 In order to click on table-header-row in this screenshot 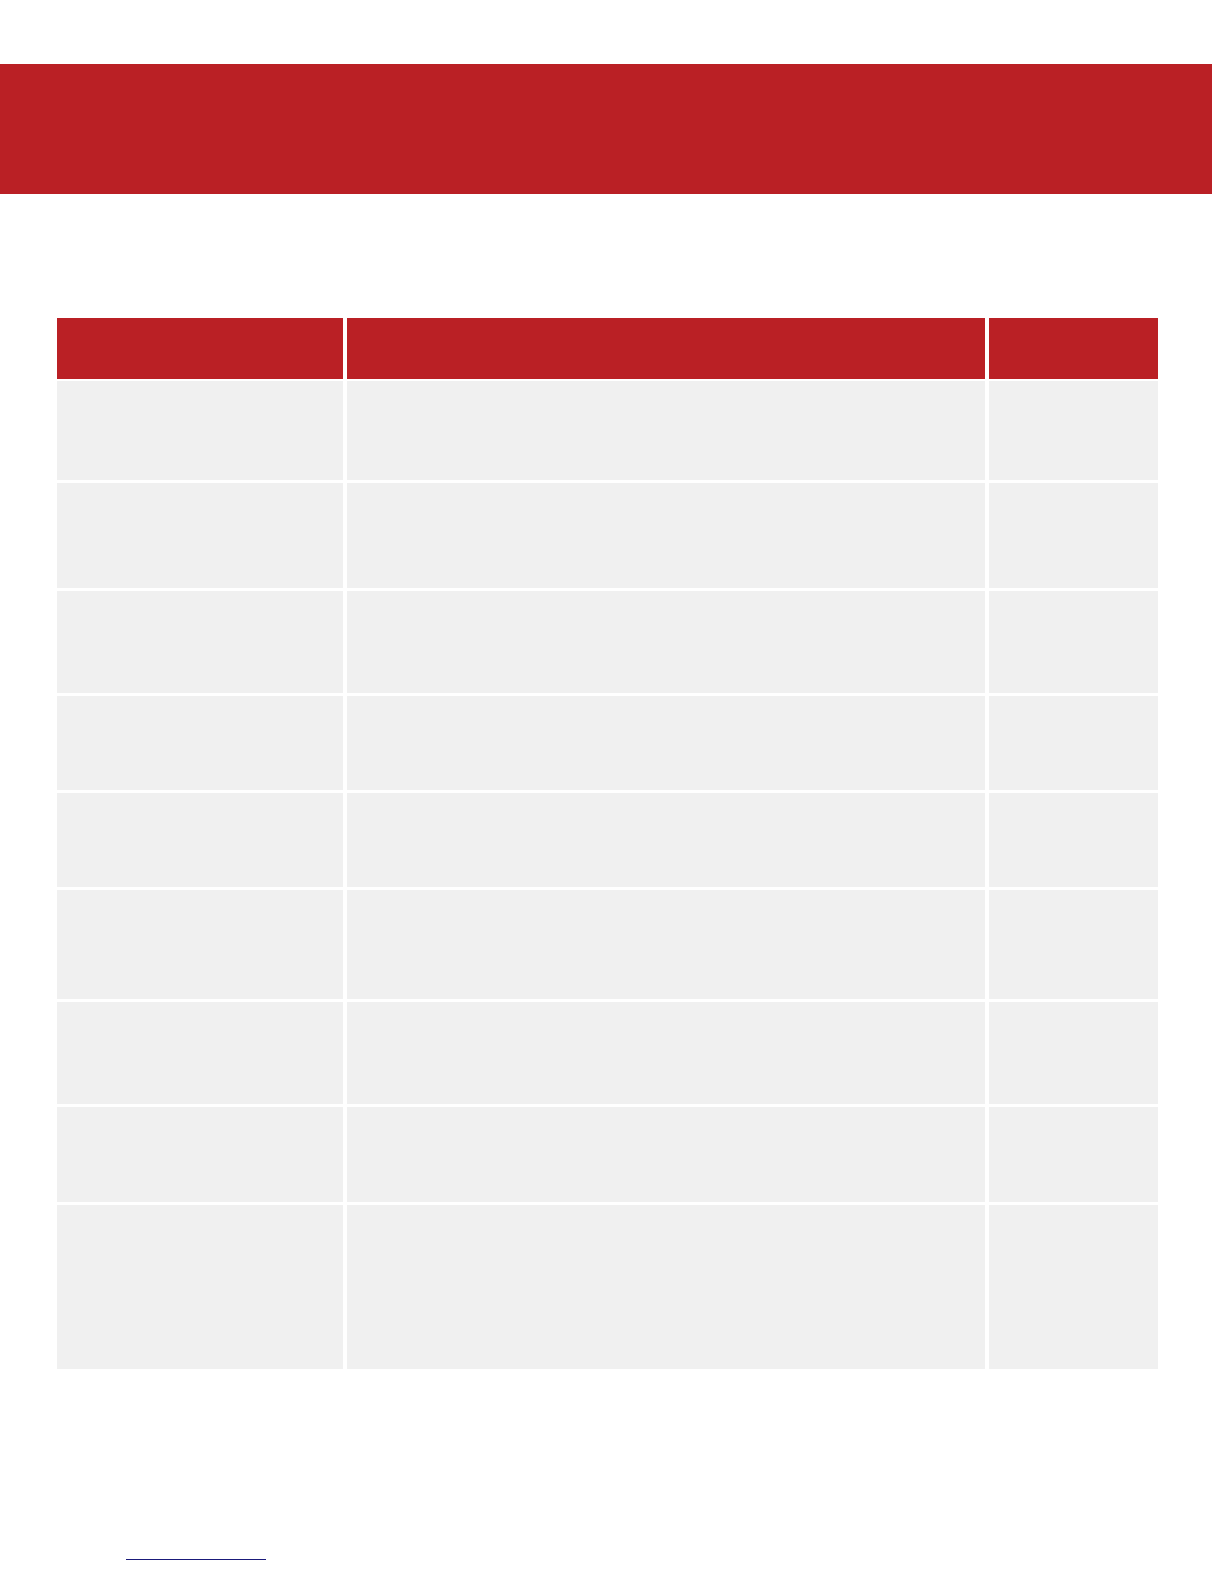, I will do `click(607, 348)`.